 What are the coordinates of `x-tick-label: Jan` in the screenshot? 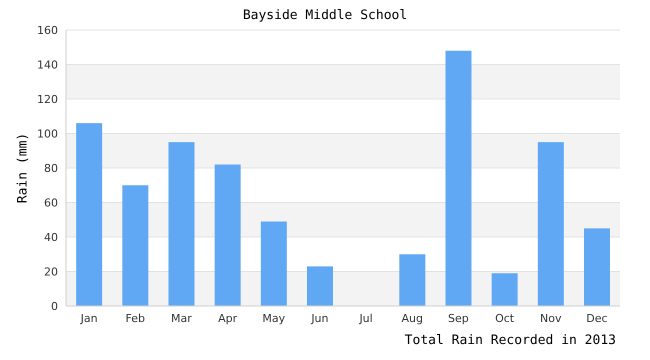 It's located at (89, 318).